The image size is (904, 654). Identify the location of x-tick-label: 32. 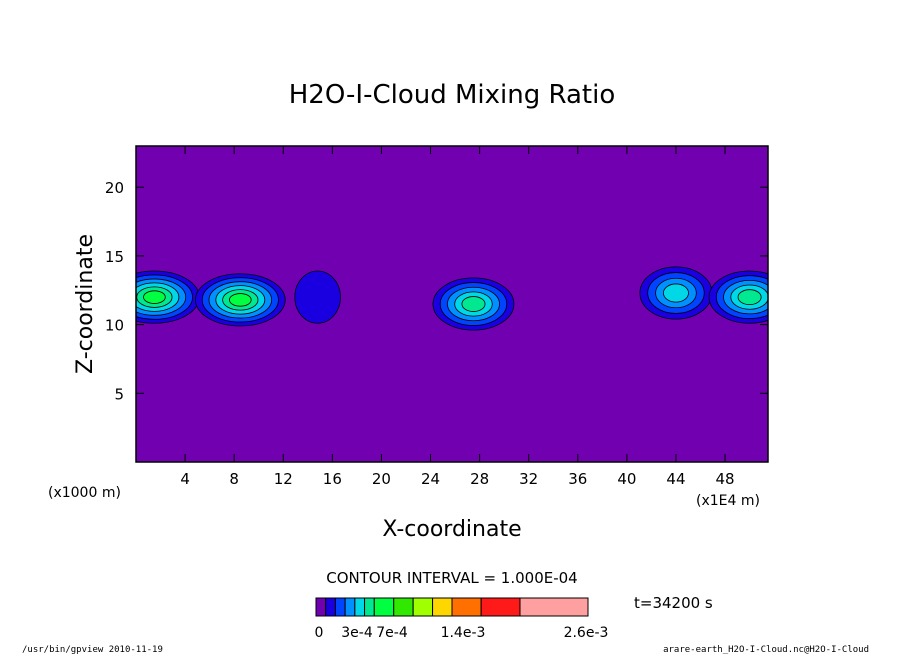
(528, 479).